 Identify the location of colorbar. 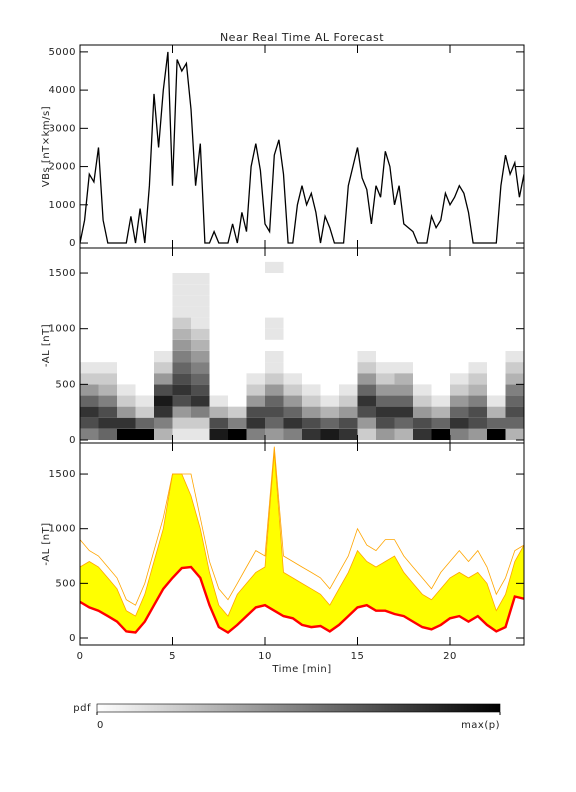
(298, 708).